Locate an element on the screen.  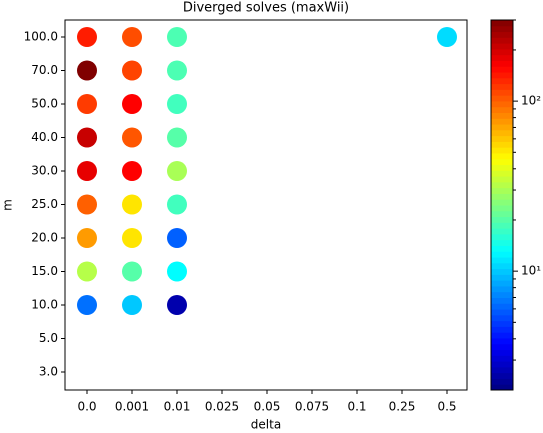
chart-title: Diverged solves (maxWii) is located at coordinates (266, 8).